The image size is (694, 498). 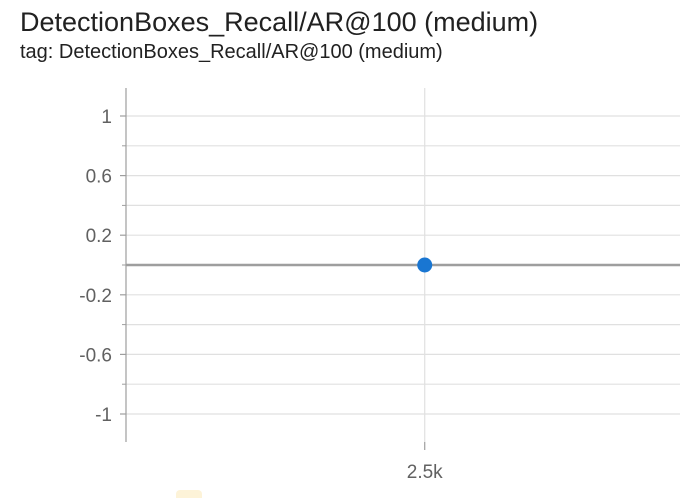 What do you see at coordinates (95, 355) in the screenshot?
I see `y-tick-label: -0.6` at bounding box center [95, 355].